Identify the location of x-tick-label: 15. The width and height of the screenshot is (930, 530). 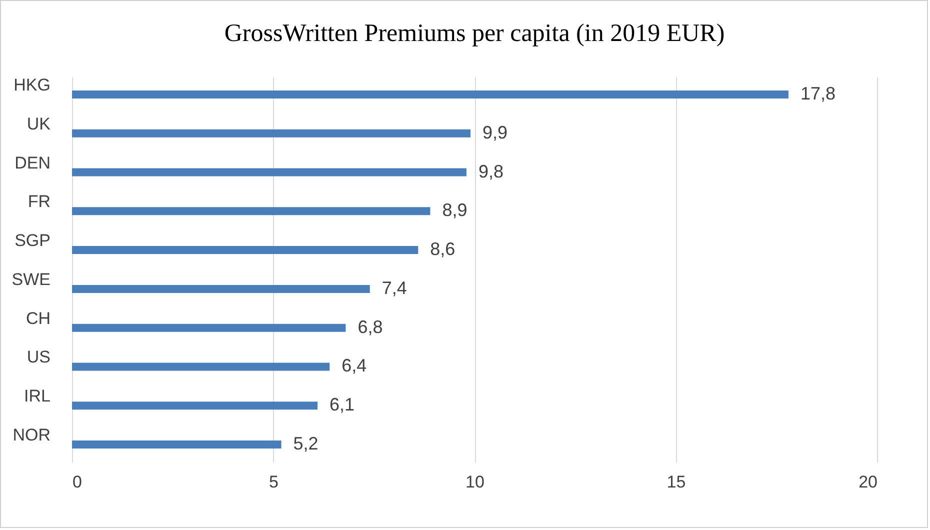
(676, 482).